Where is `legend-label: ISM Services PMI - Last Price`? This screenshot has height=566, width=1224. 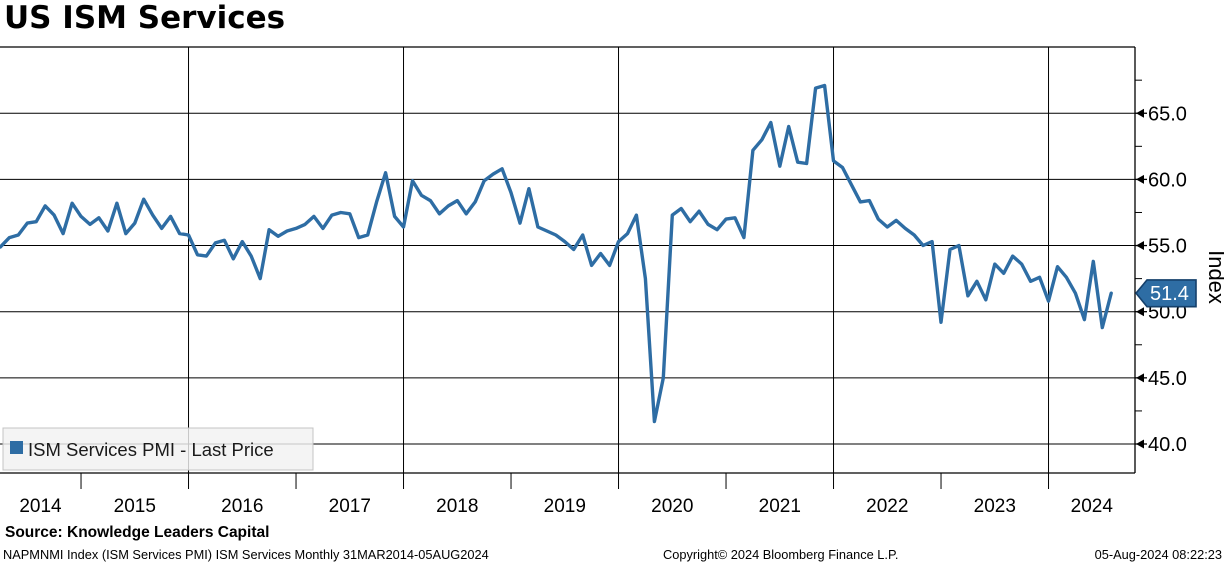
legend-label: ISM Services PMI - Last Price is located at coordinates (151, 449).